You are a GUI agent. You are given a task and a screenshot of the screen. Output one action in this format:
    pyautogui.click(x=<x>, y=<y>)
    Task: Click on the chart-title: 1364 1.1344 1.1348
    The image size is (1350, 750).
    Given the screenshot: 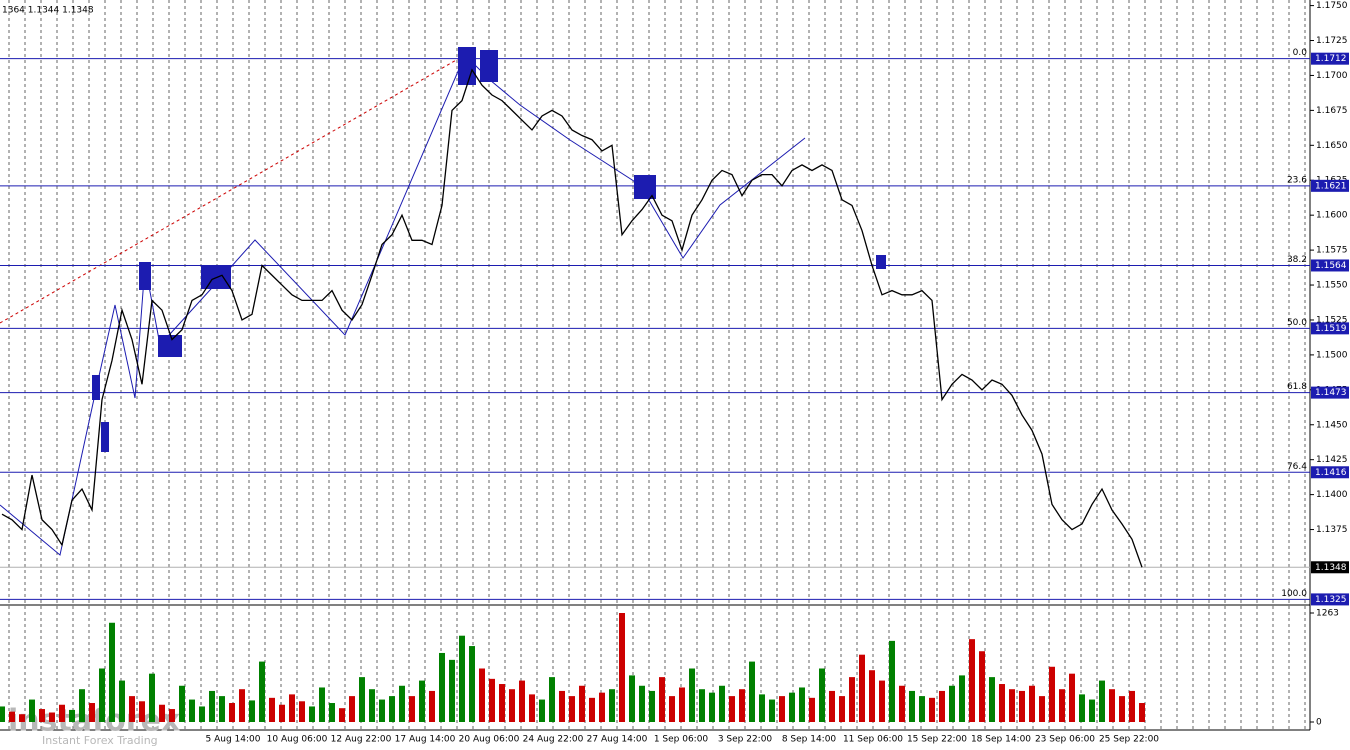 What is the action you would take?
    pyautogui.click(x=48, y=11)
    